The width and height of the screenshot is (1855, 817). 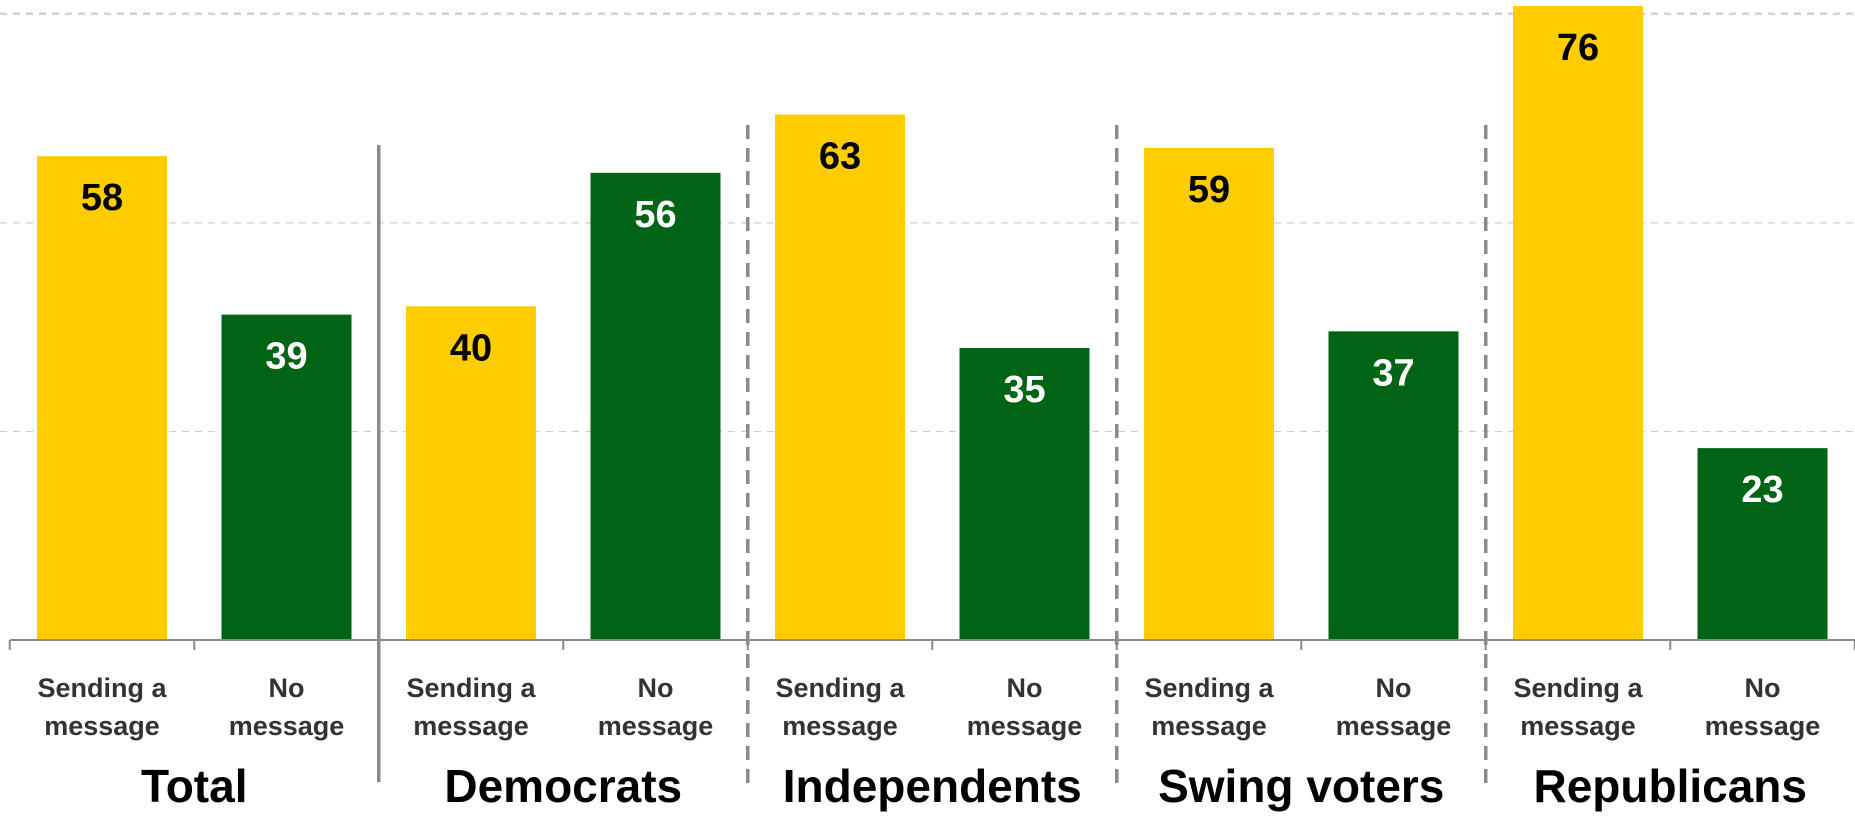 What do you see at coordinates (1670, 786) in the screenshot?
I see `group-label-republicans: Republicans` at bounding box center [1670, 786].